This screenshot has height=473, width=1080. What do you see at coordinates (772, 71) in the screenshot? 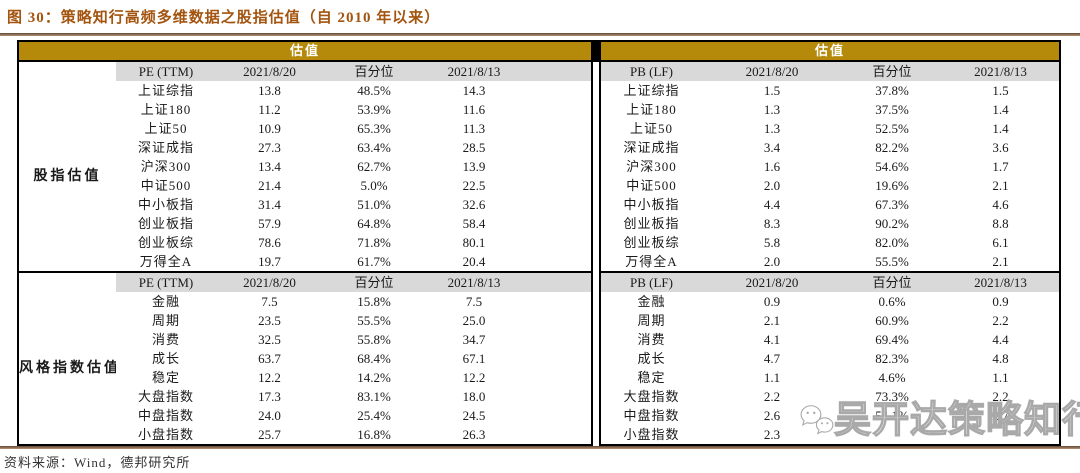
I see `column-header: 2021/8/20` at bounding box center [772, 71].